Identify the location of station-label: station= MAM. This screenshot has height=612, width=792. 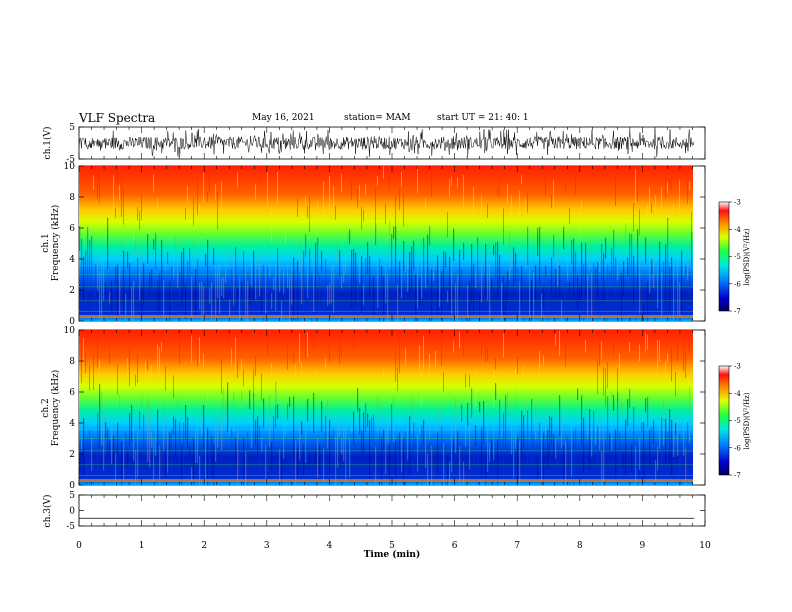
(377, 118).